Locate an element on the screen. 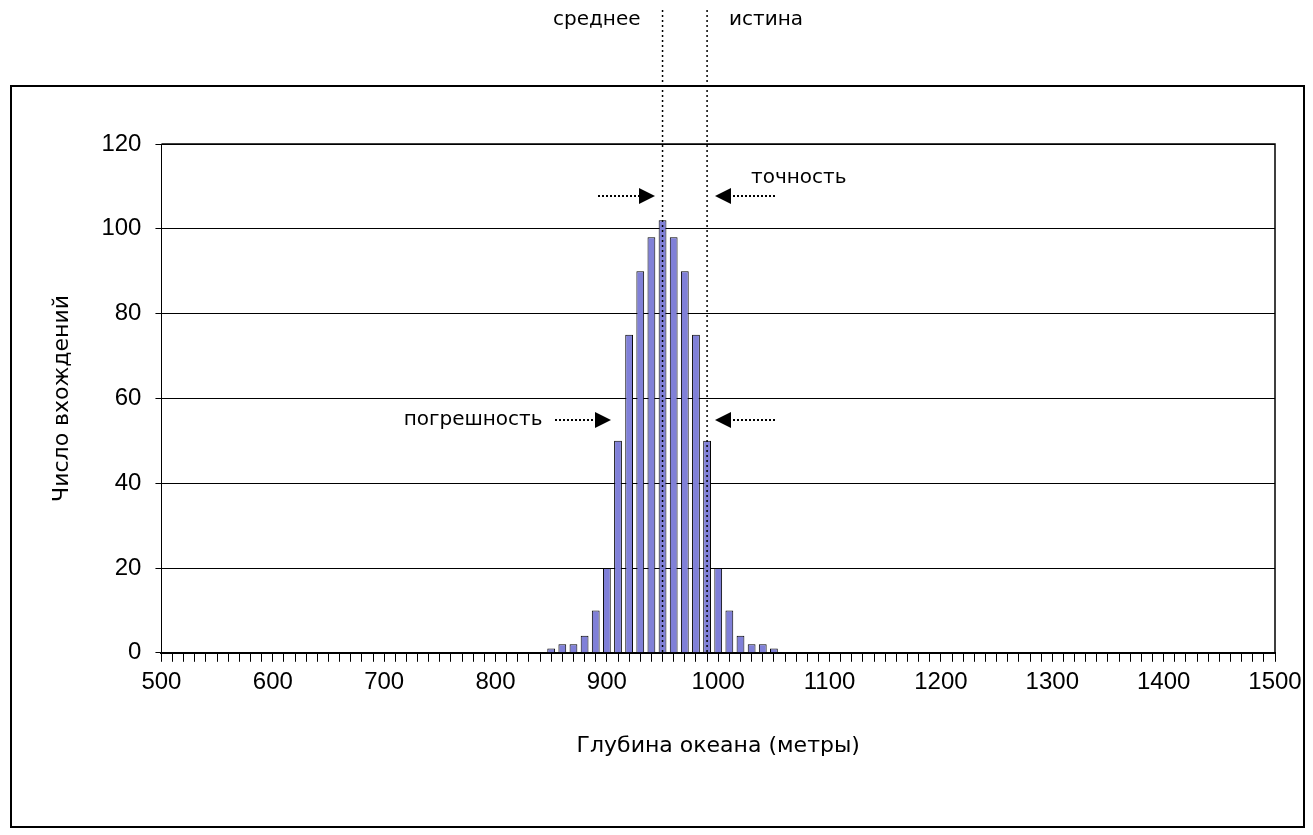 The image size is (1313, 835). annotation: точность is located at coordinates (799, 175).